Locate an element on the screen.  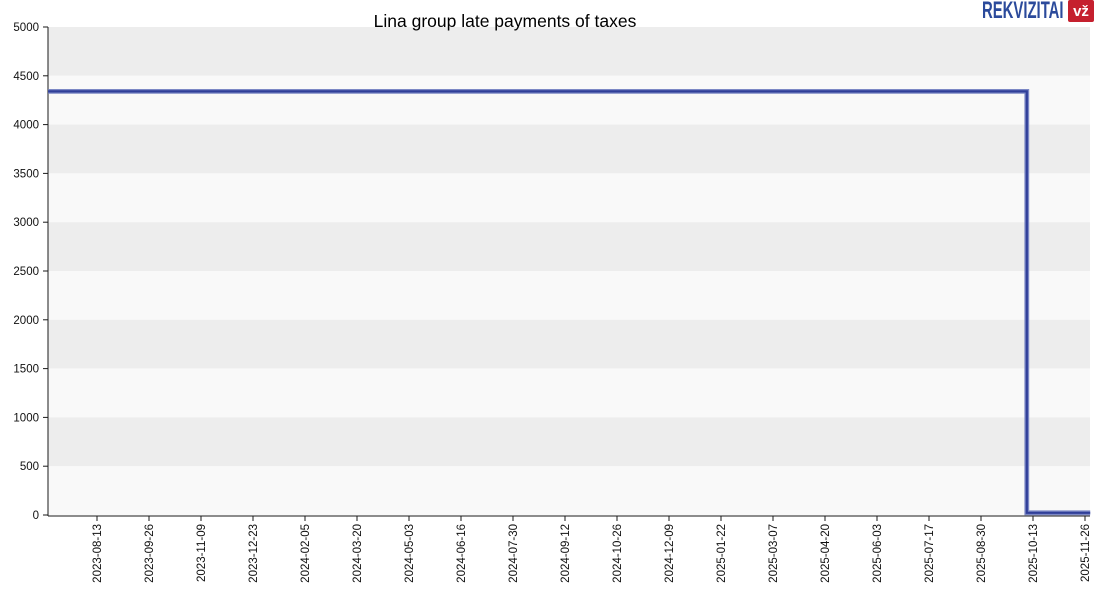
x-tick-label: 2025-06-03 is located at coordinates (878, 553).